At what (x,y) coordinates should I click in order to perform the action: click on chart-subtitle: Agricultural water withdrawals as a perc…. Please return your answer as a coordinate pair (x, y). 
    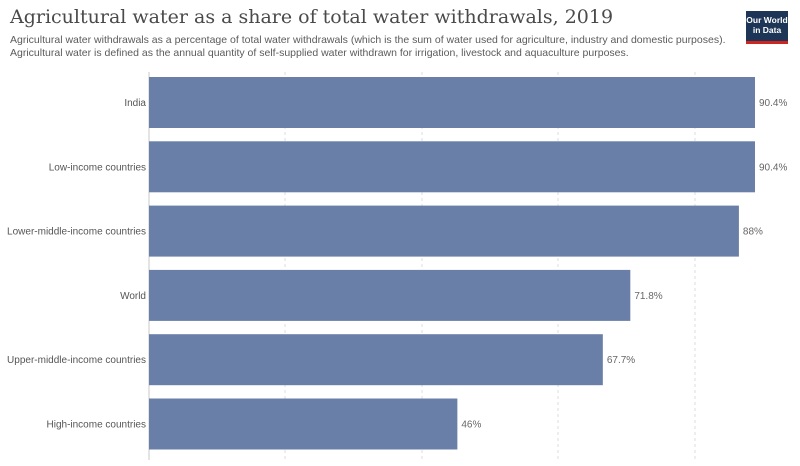
    Looking at the image, I should click on (368, 46).